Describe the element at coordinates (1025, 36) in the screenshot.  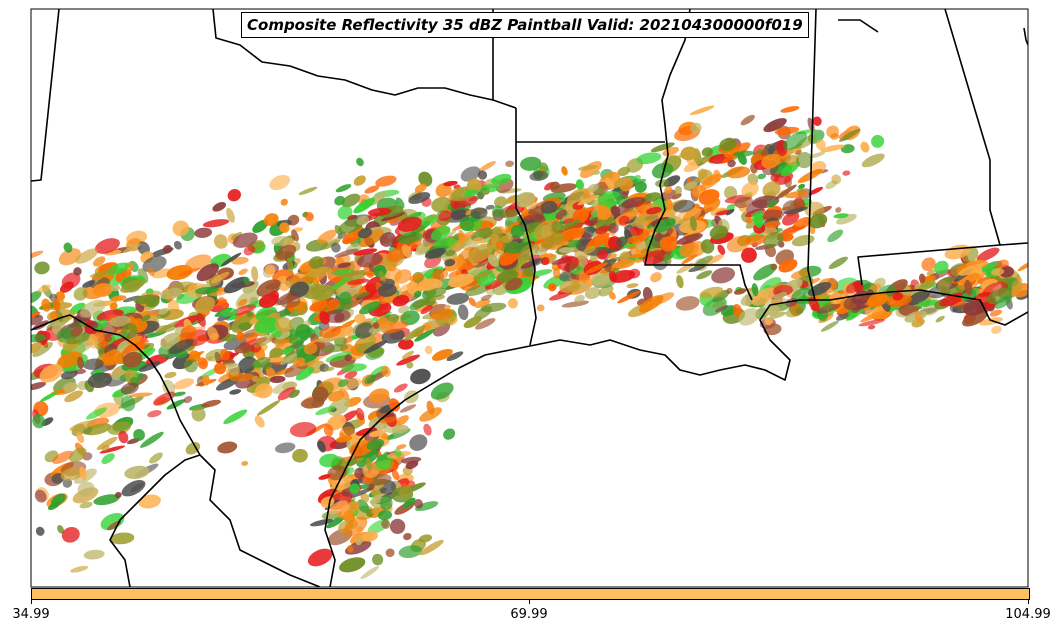
I see `georgia-edge-fragment` at that location.